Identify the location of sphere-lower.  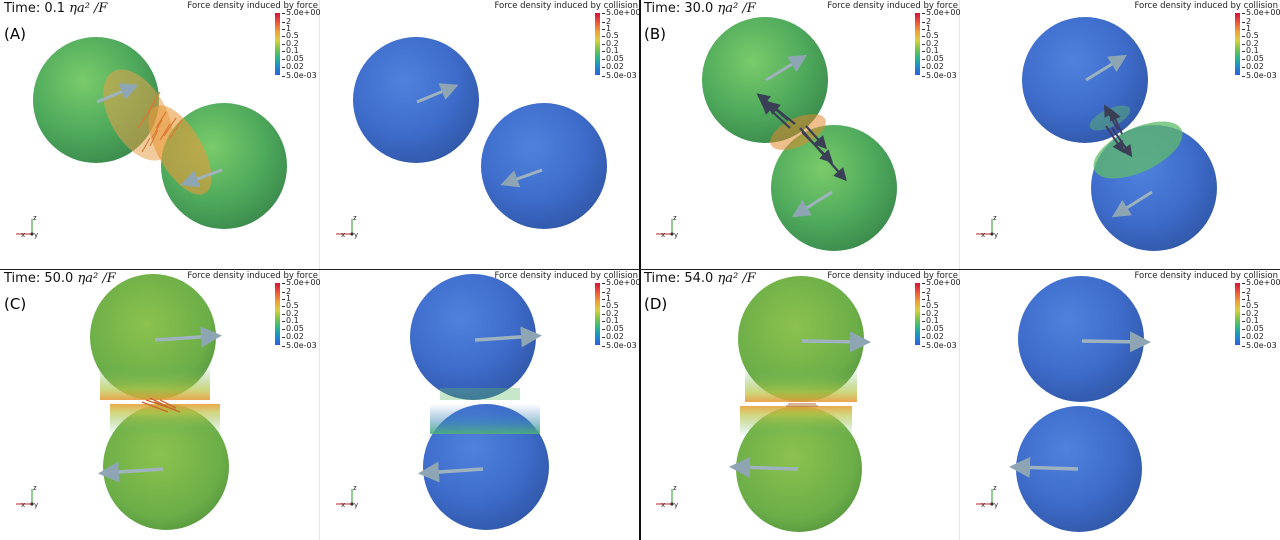
(1079, 469).